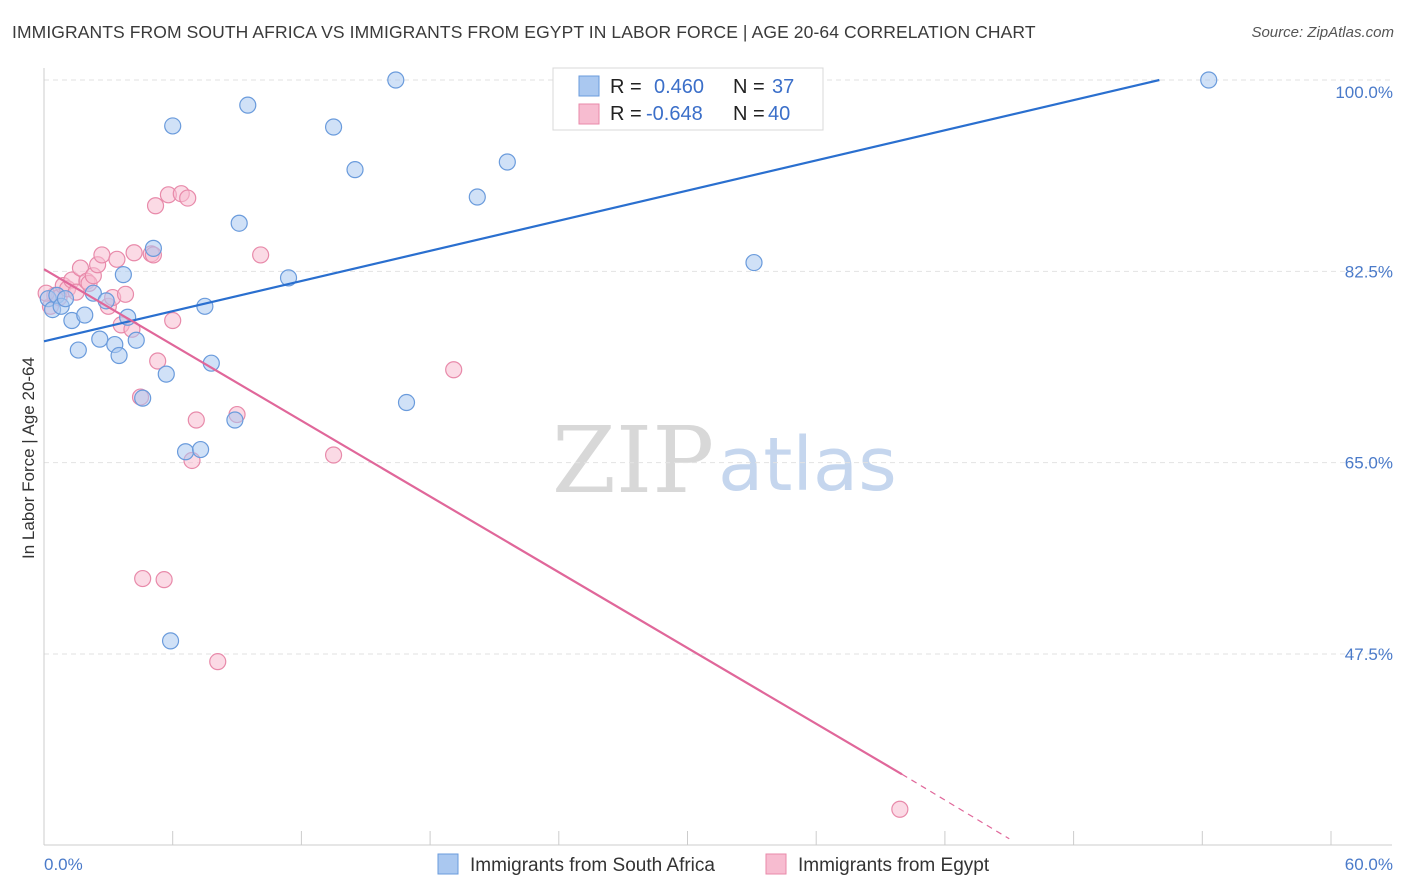 The height and width of the screenshot is (892, 1406). Describe the element at coordinates (779, 114) in the screenshot. I see `legend-n-value-2: 40` at that location.